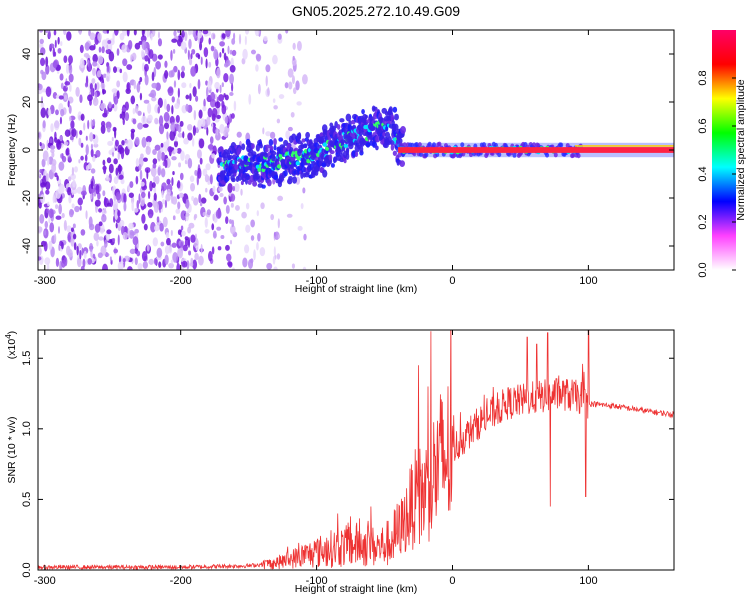 Image resolution: width=750 pixels, height=600 pixels. I want to click on x-tick-label: -200, so click(181, 581).